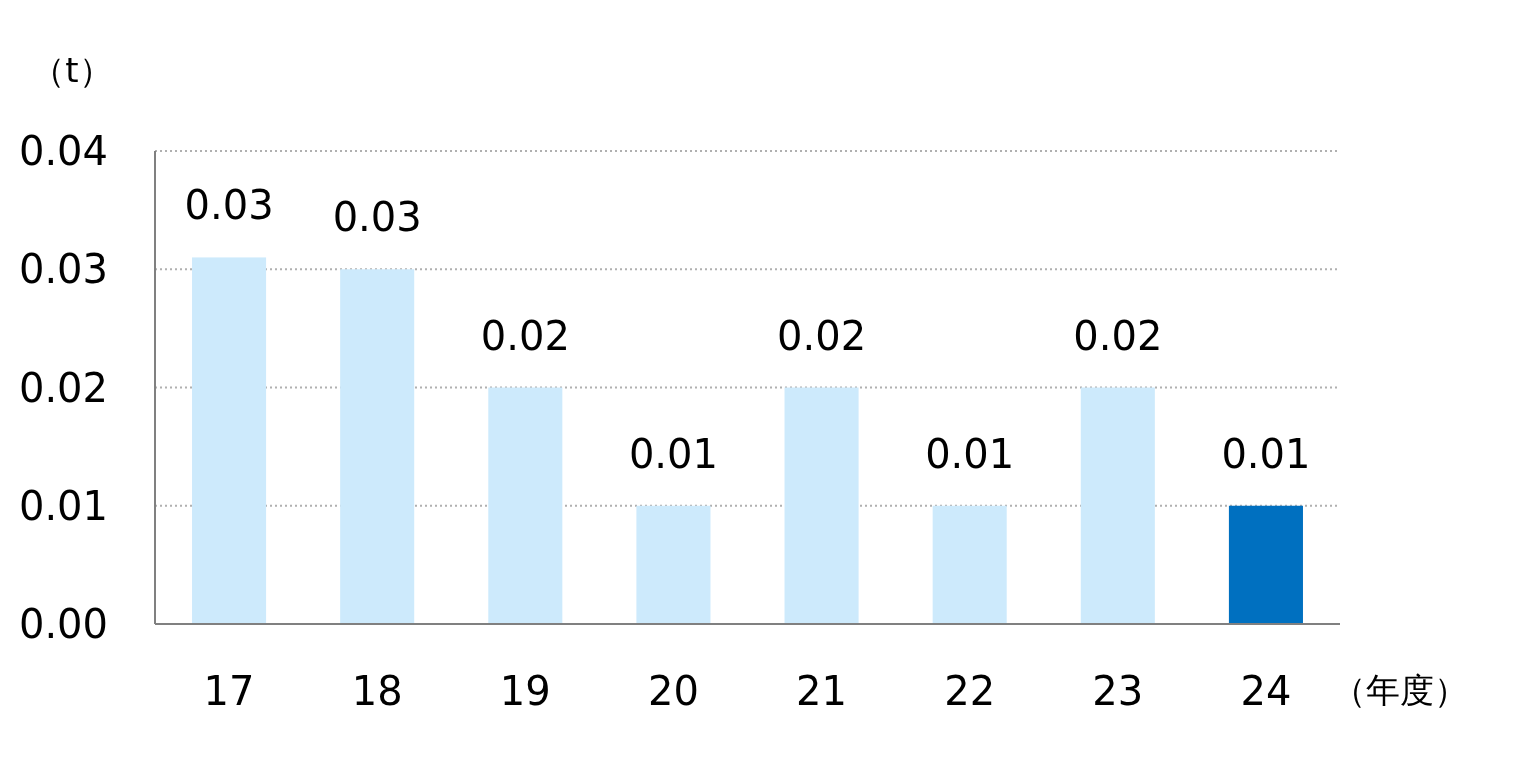  What do you see at coordinates (63, 269) in the screenshot?
I see `y-tick-label: 0.03` at bounding box center [63, 269].